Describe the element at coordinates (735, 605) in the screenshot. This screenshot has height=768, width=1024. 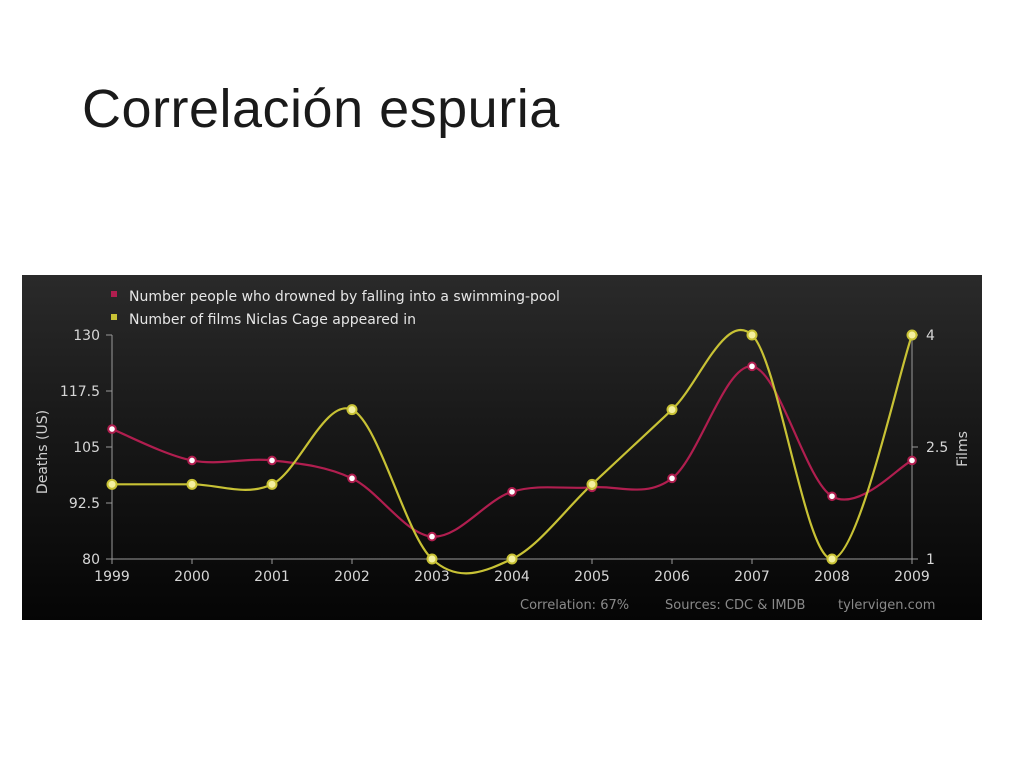
I see `sources-text: Sources: CDC & IMDB` at that location.